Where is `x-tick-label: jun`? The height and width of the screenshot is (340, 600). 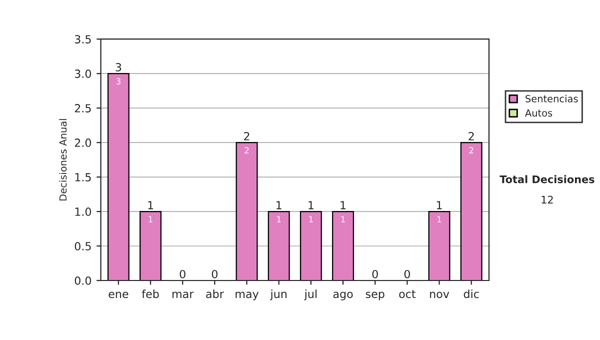
x-tick-label: jun is located at coordinates (278, 295).